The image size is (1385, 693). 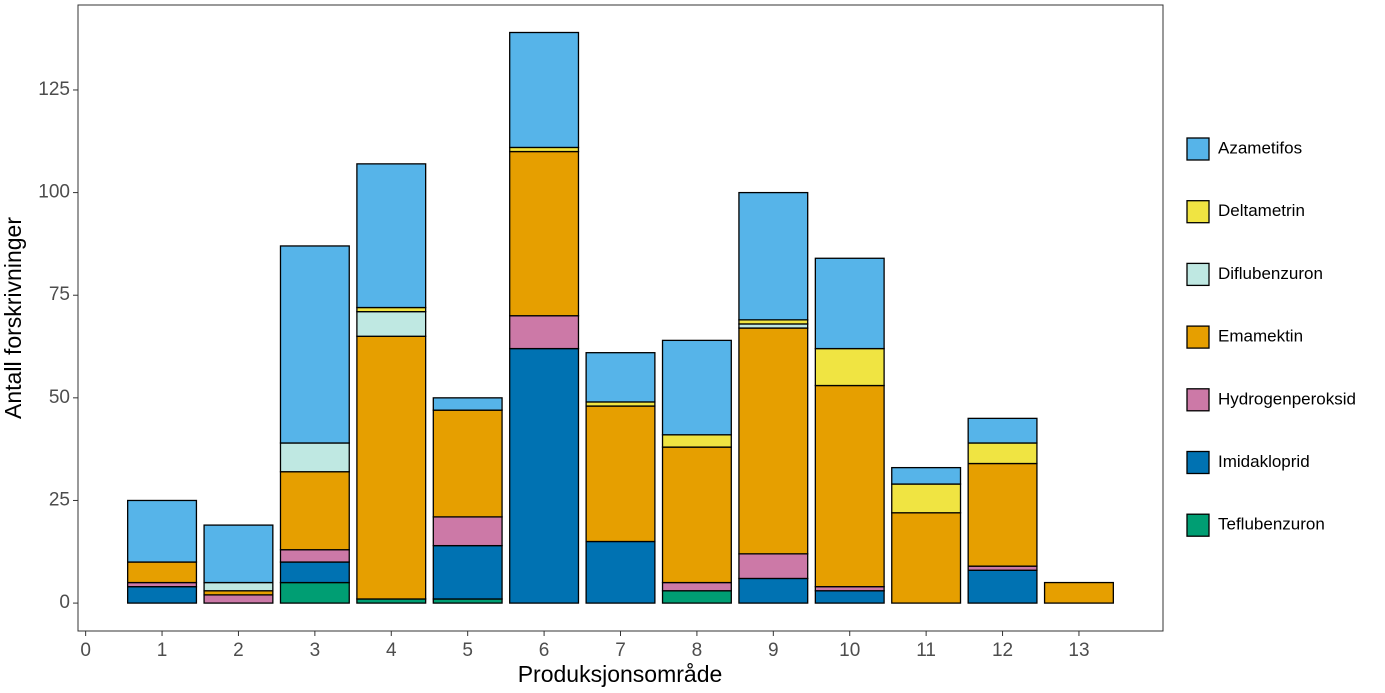 What do you see at coordinates (926, 650) in the screenshot?
I see `x-tick-label: 11` at bounding box center [926, 650].